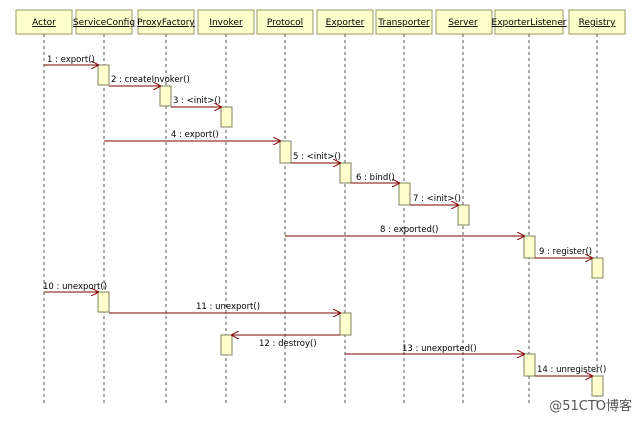  I want to click on message-13-label: 13 : unexported(), so click(439, 349).